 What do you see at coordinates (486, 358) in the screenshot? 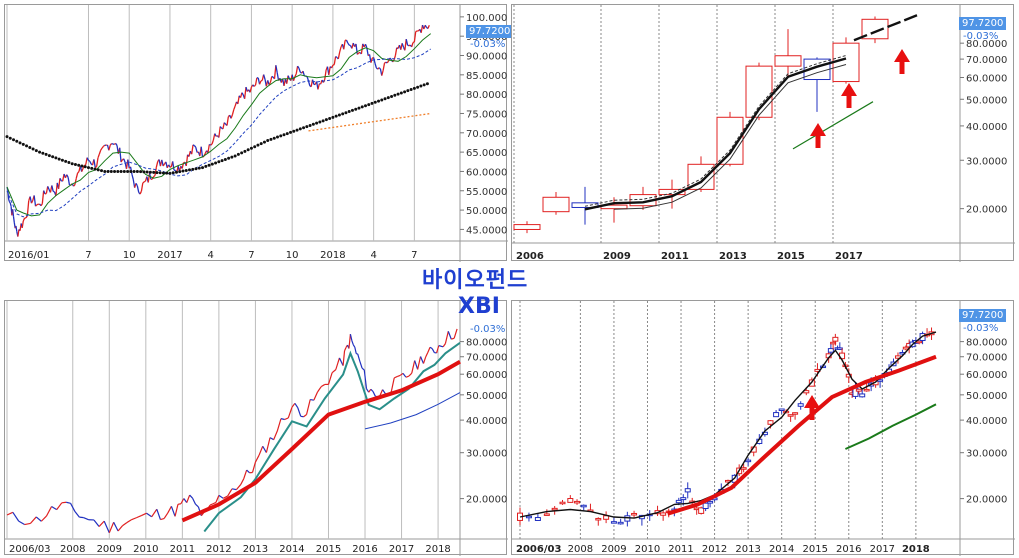
I see `y-tick-label: 70.0000` at bounding box center [486, 358].